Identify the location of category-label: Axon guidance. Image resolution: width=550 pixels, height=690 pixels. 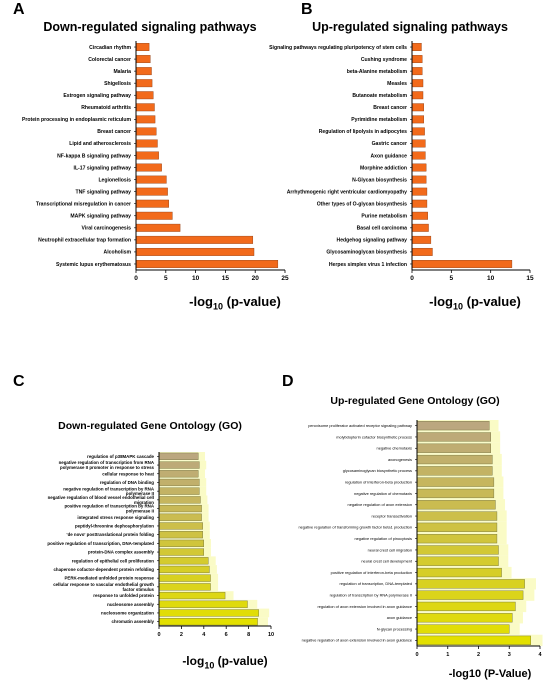
(388, 156).